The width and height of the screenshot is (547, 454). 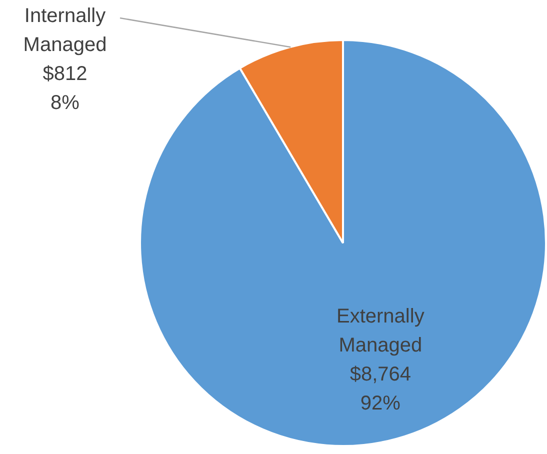 What do you see at coordinates (380, 389) in the screenshot?
I see `data-label: $8,764 92%` at bounding box center [380, 389].